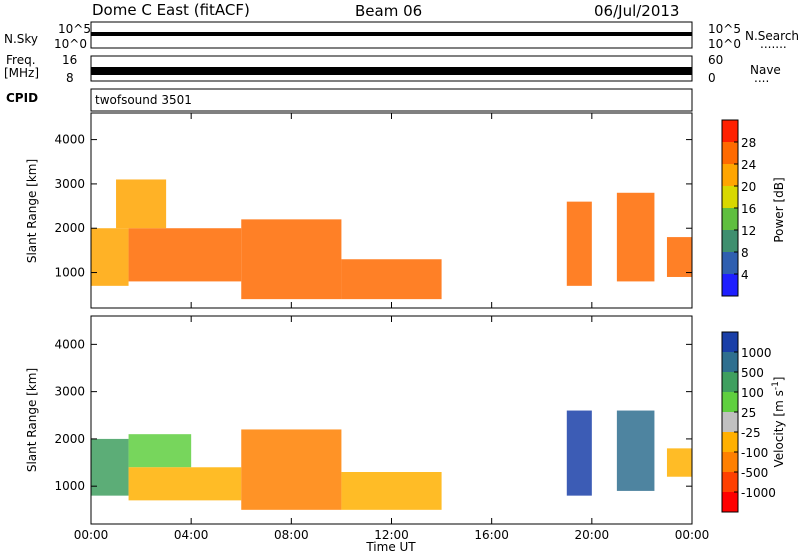 The height and width of the screenshot is (558, 800). I want to click on cpid-value: twofsound 3501, so click(143, 100).